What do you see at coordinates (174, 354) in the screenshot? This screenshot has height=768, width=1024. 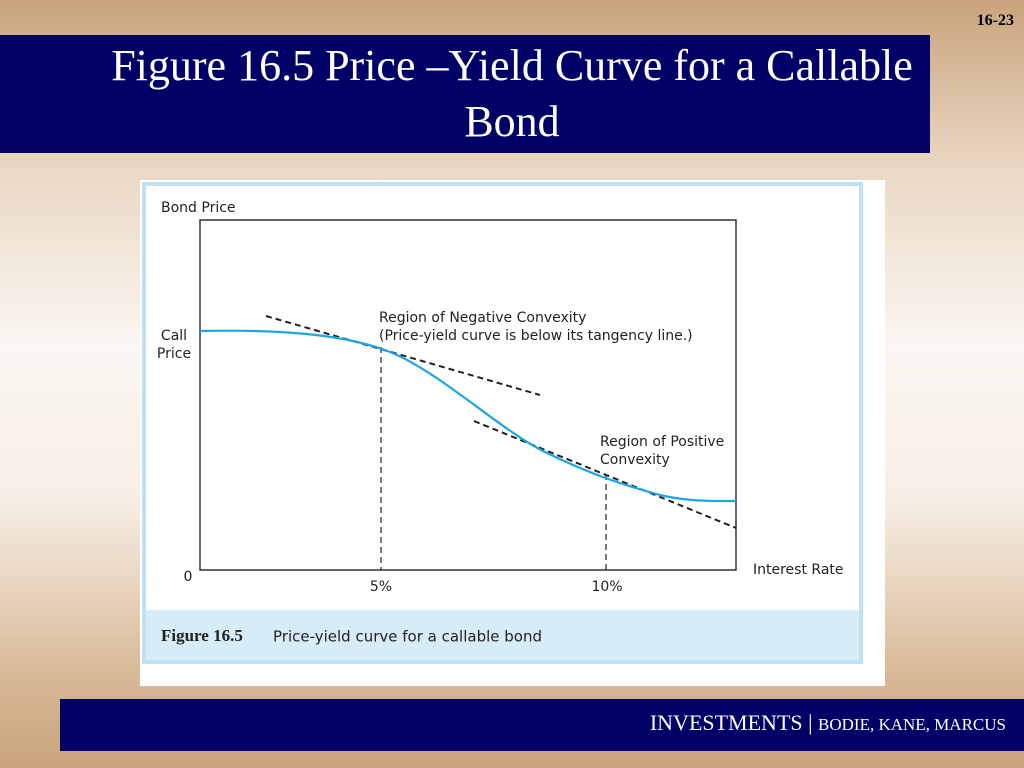 I see `call-price-label: Price` at bounding box center [174, 354].